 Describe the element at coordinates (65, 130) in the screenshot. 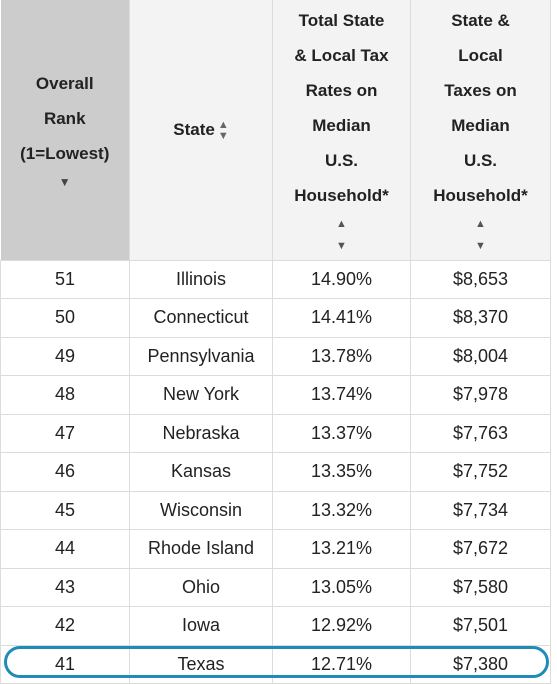

I see `header-overall-rank: Overall Rank (1=Lowest) ▼` at that location.